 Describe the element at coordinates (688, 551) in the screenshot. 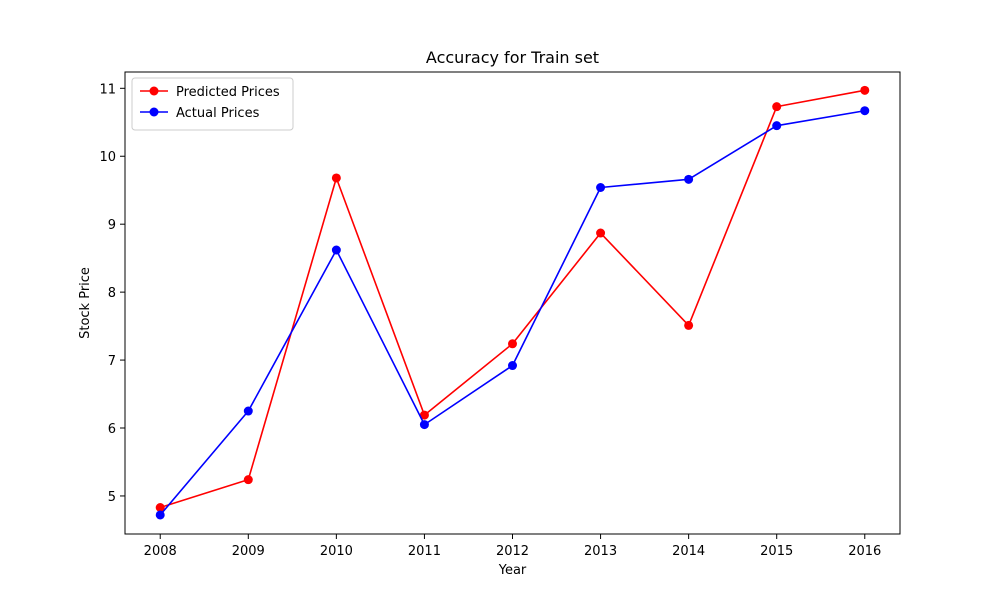

I see `x-tick-label: 2014` at that location.